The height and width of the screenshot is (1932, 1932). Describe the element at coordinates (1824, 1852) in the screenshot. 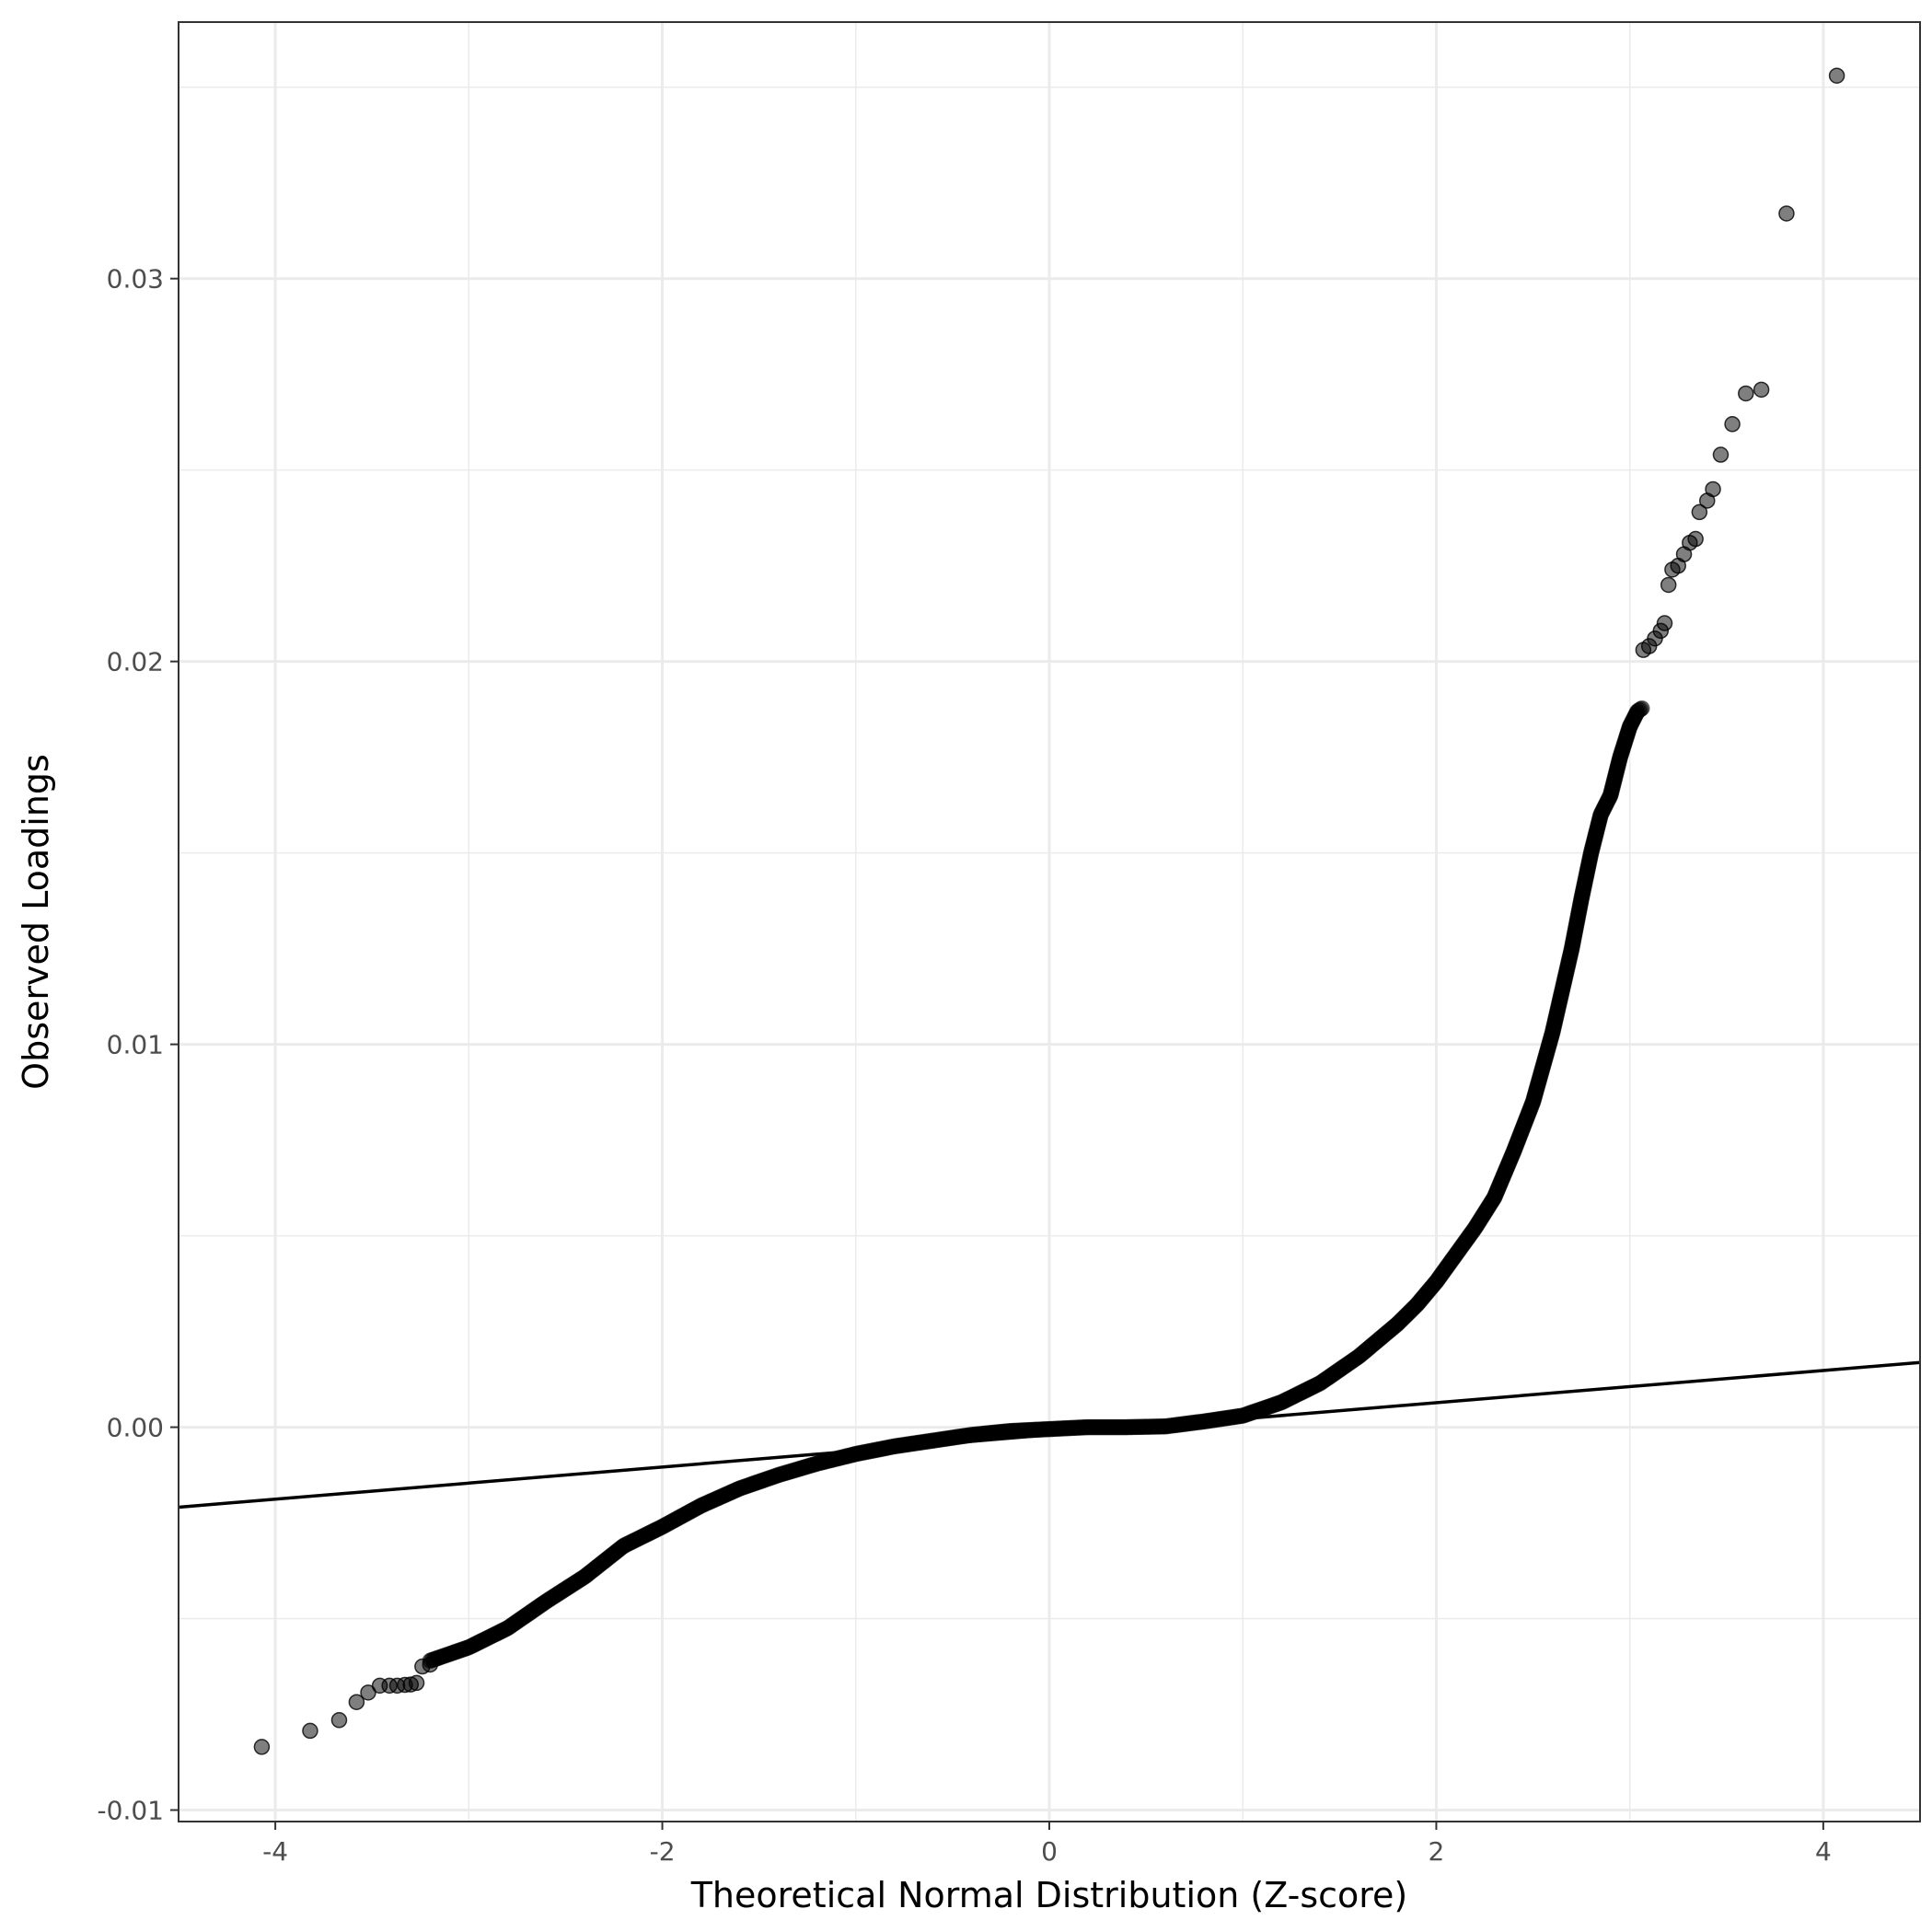

I see `x-tick-label: 4` at that location.